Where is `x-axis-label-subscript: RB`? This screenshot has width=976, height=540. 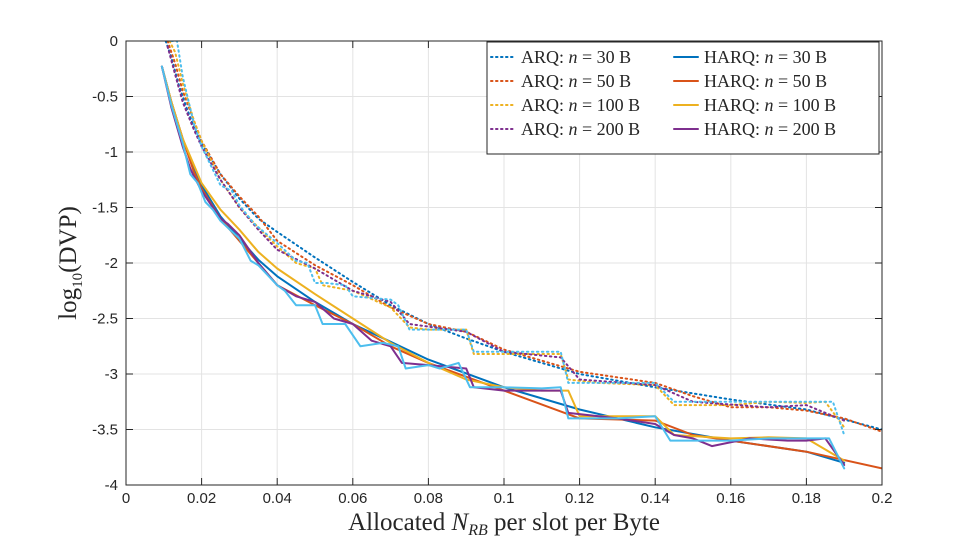
x-axis-label-subscript: RB is located at coordinates (477, 530).